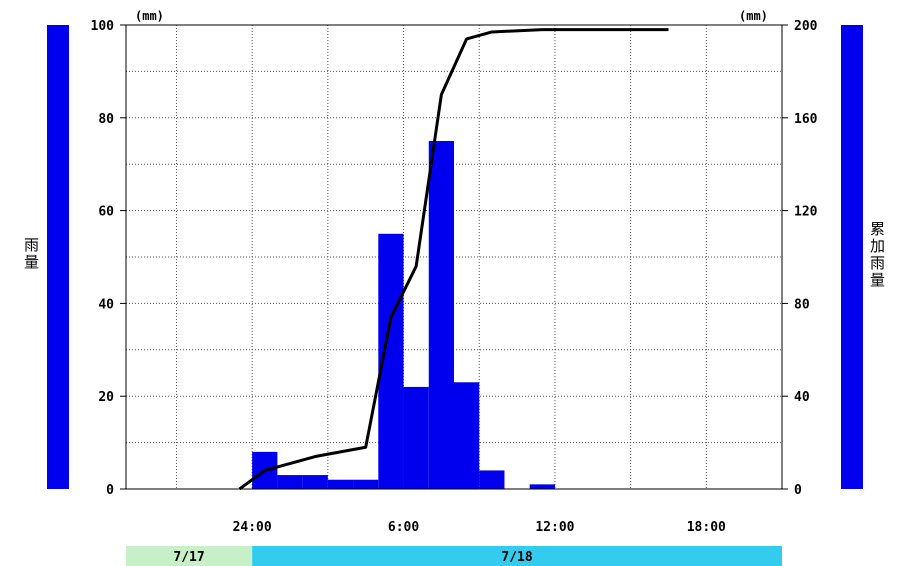 This screenshot has height=566, width=899. Describe the element at coordinates (106, 397) in the screenshot. I see `left-tick-label: 20` at that location.